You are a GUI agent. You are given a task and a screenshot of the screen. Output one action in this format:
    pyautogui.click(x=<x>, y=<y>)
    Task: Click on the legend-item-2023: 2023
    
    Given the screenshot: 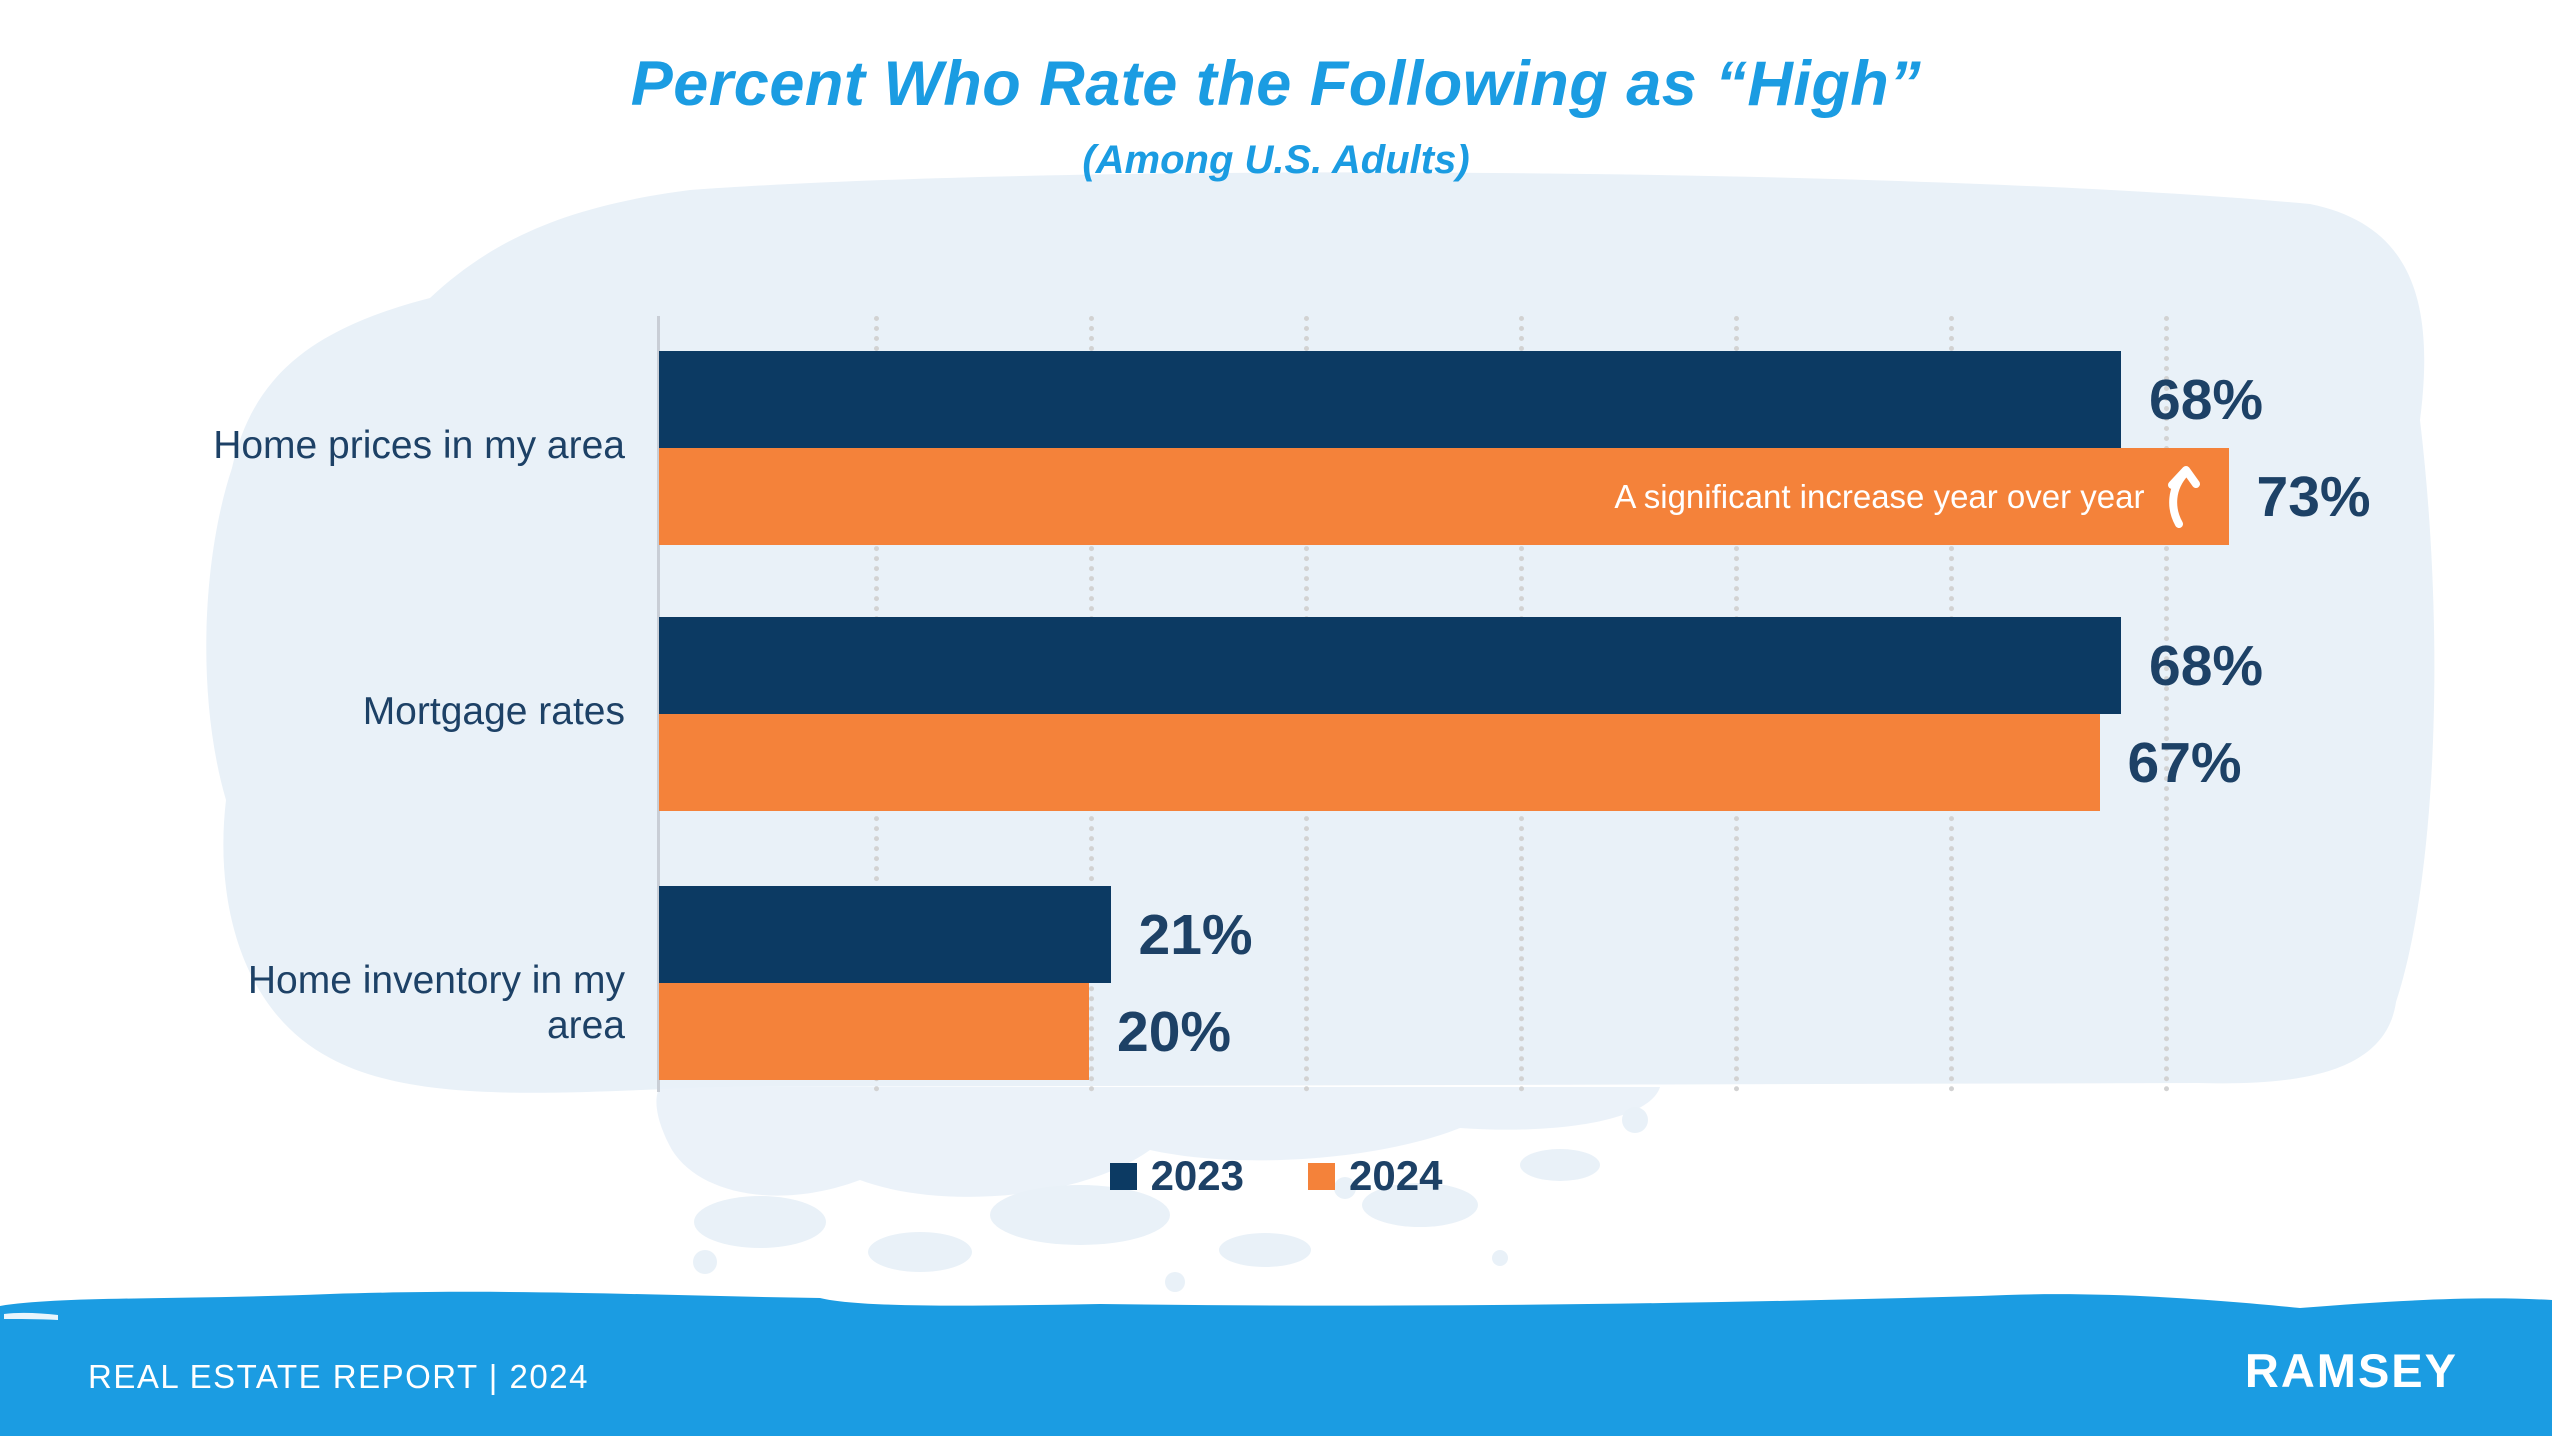 What is the action you would take?
    pyautogui.click(x=1176, y=1176)
    